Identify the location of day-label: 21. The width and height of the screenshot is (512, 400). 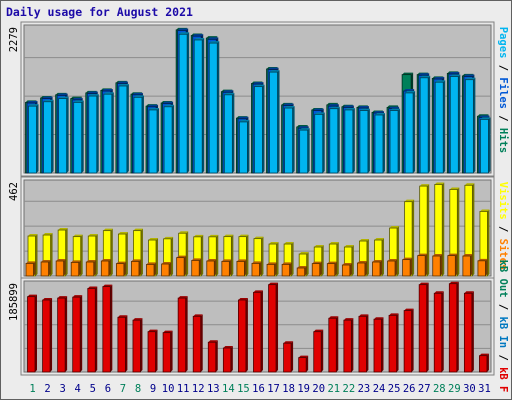
(333, 389).